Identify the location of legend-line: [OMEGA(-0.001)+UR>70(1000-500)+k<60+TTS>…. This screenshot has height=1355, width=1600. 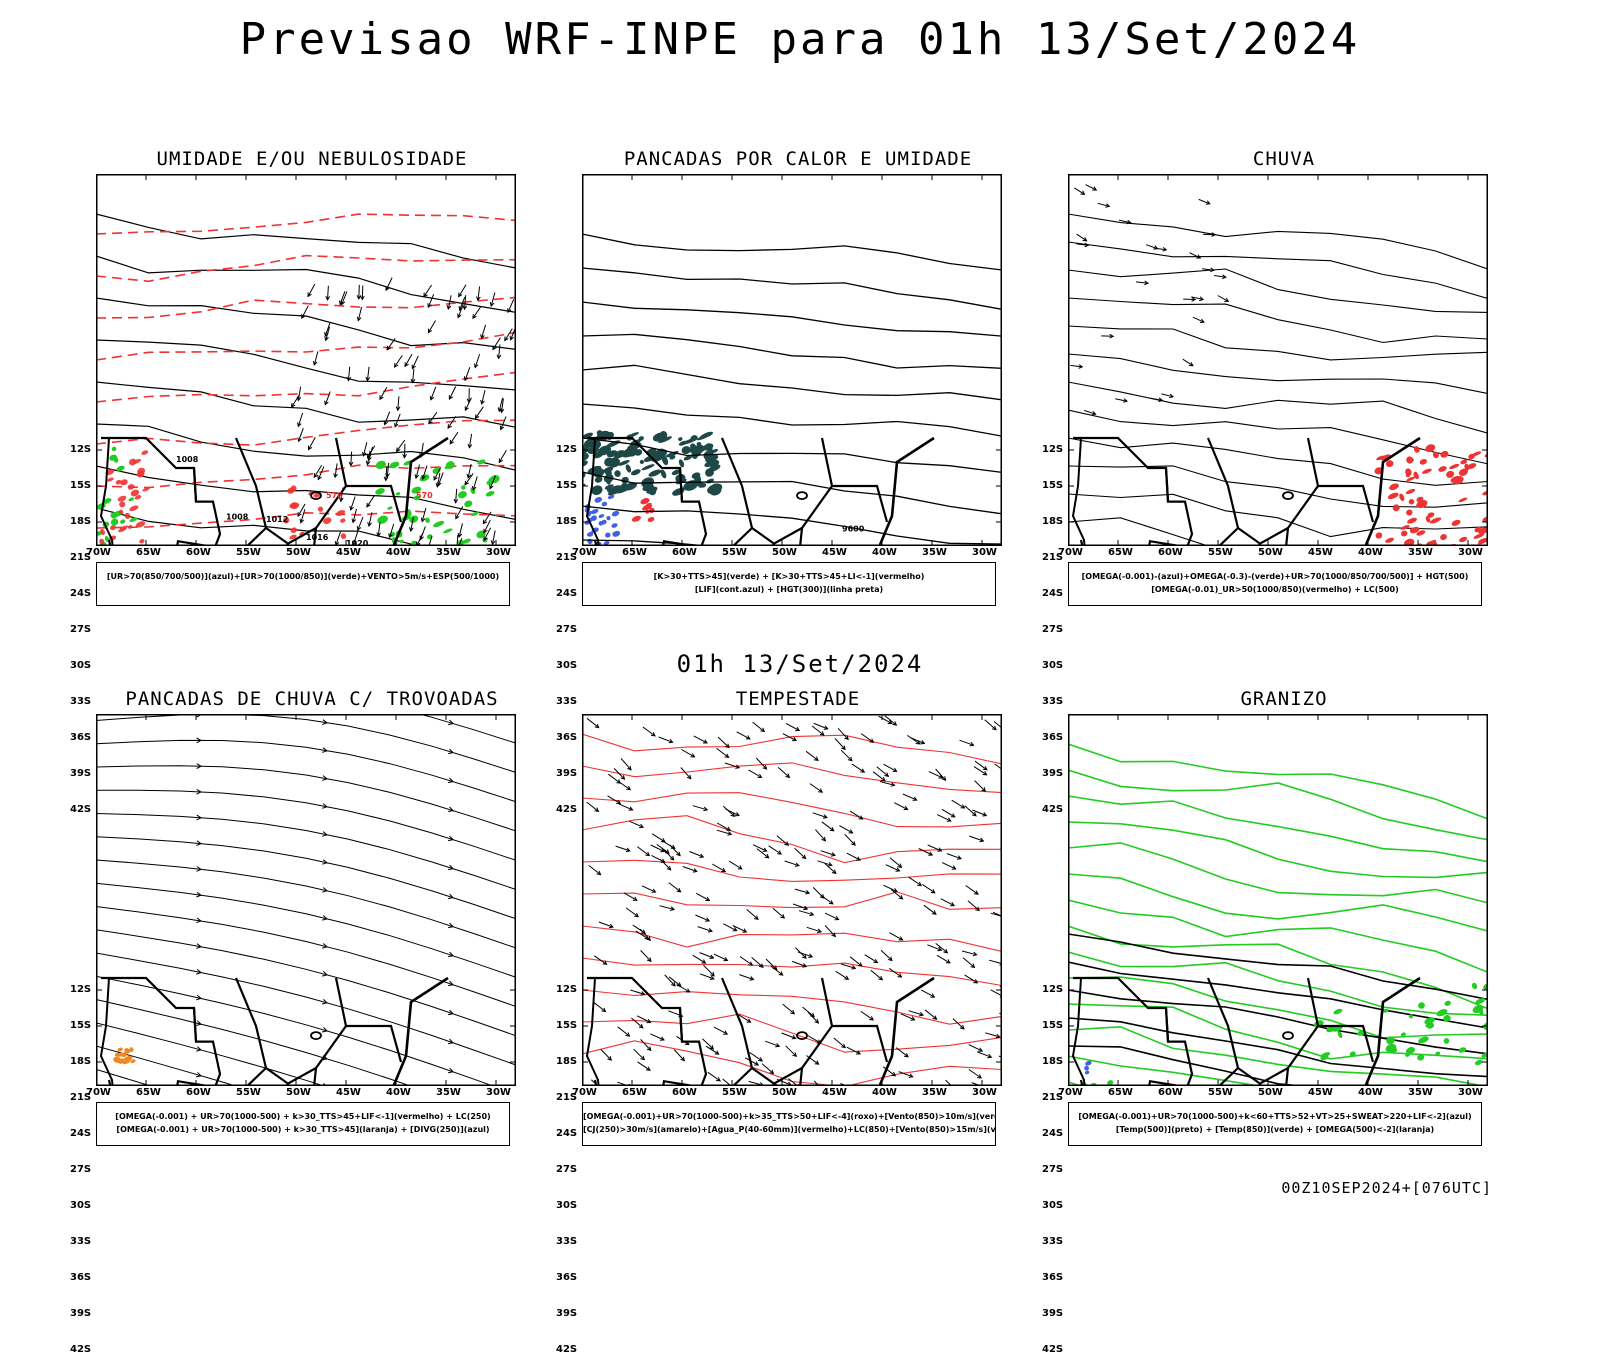
(1275, 1116).